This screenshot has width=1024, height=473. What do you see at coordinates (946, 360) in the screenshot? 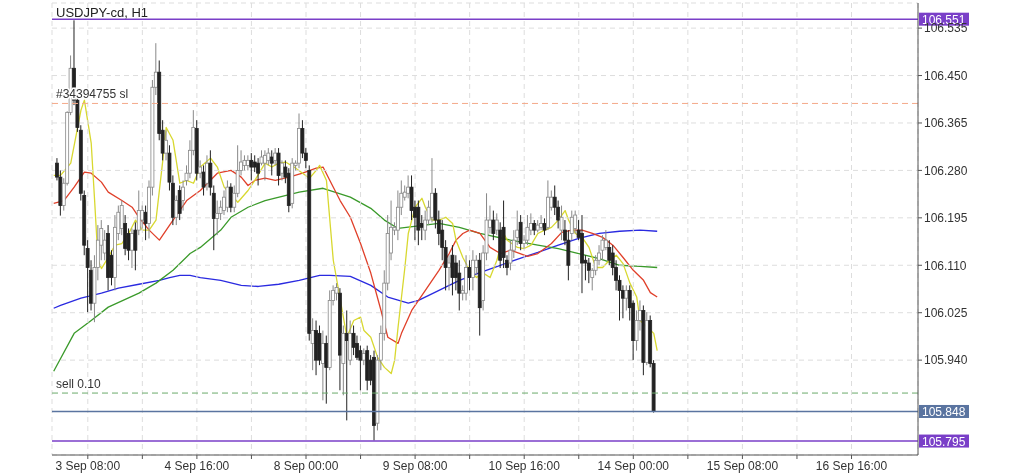
I see `y-tick-label: 105.940` at bounding box center [946, 360].